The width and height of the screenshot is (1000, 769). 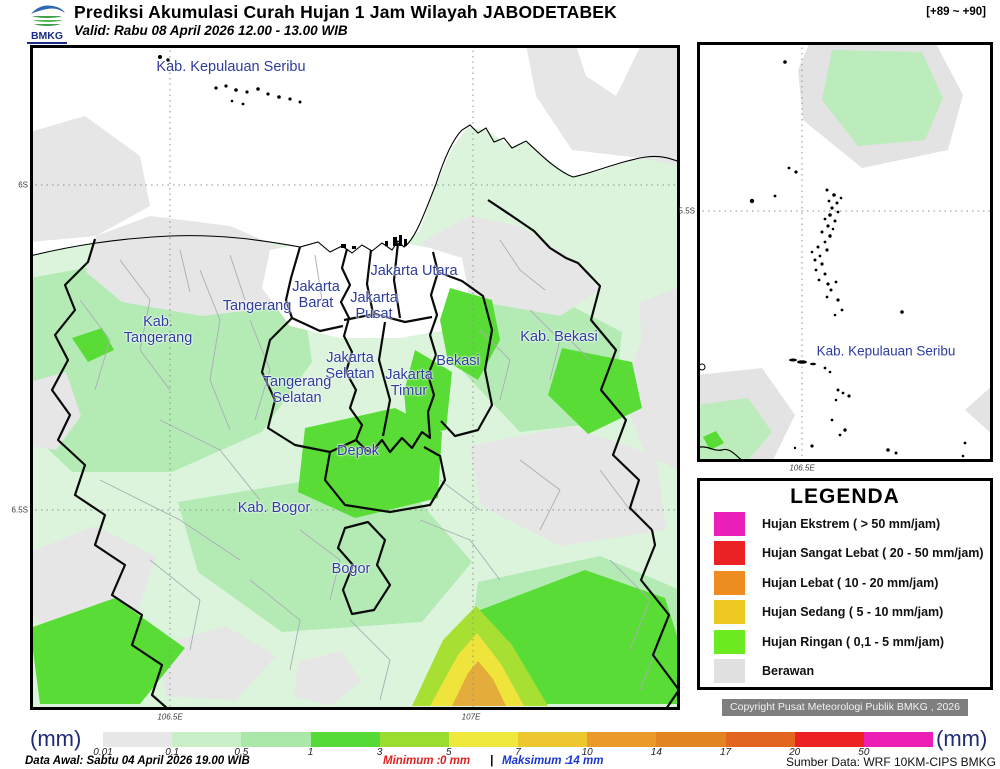 What do you see at coordinates (458, 361) in the screenshot?
I see `region-label-bekasi: Bekasi` at bounding box center [458, 361].